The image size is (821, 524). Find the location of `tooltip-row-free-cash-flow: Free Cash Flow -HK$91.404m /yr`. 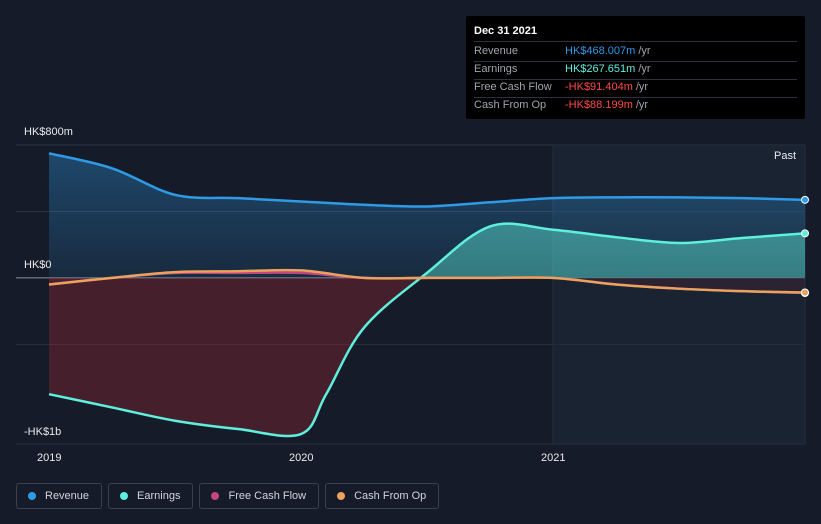

tooltip-row-free-cash-flow: Free Cash Flow -HK$91.404m /yr is located at coordinates (635, 89).